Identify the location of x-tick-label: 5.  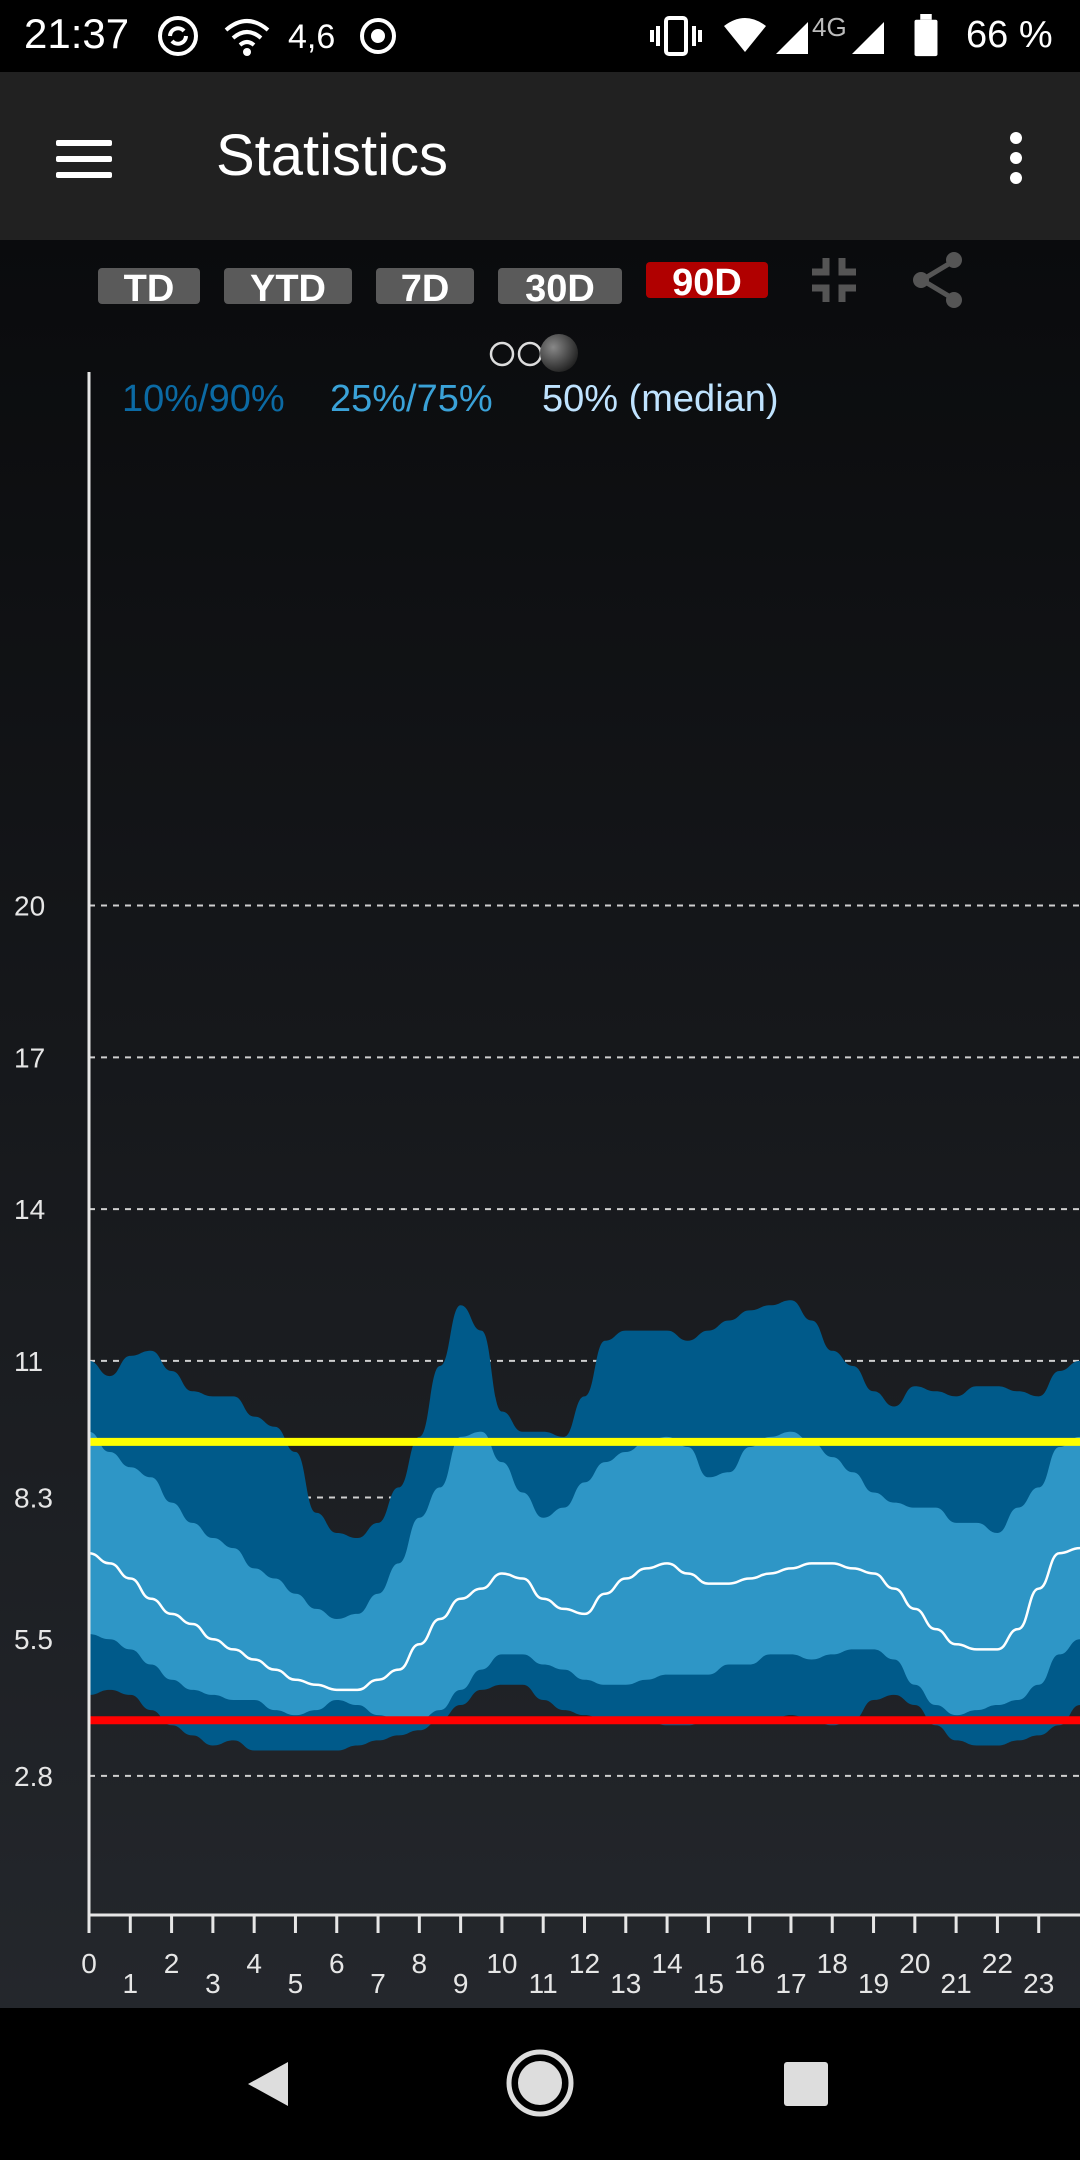
(296, 1983).